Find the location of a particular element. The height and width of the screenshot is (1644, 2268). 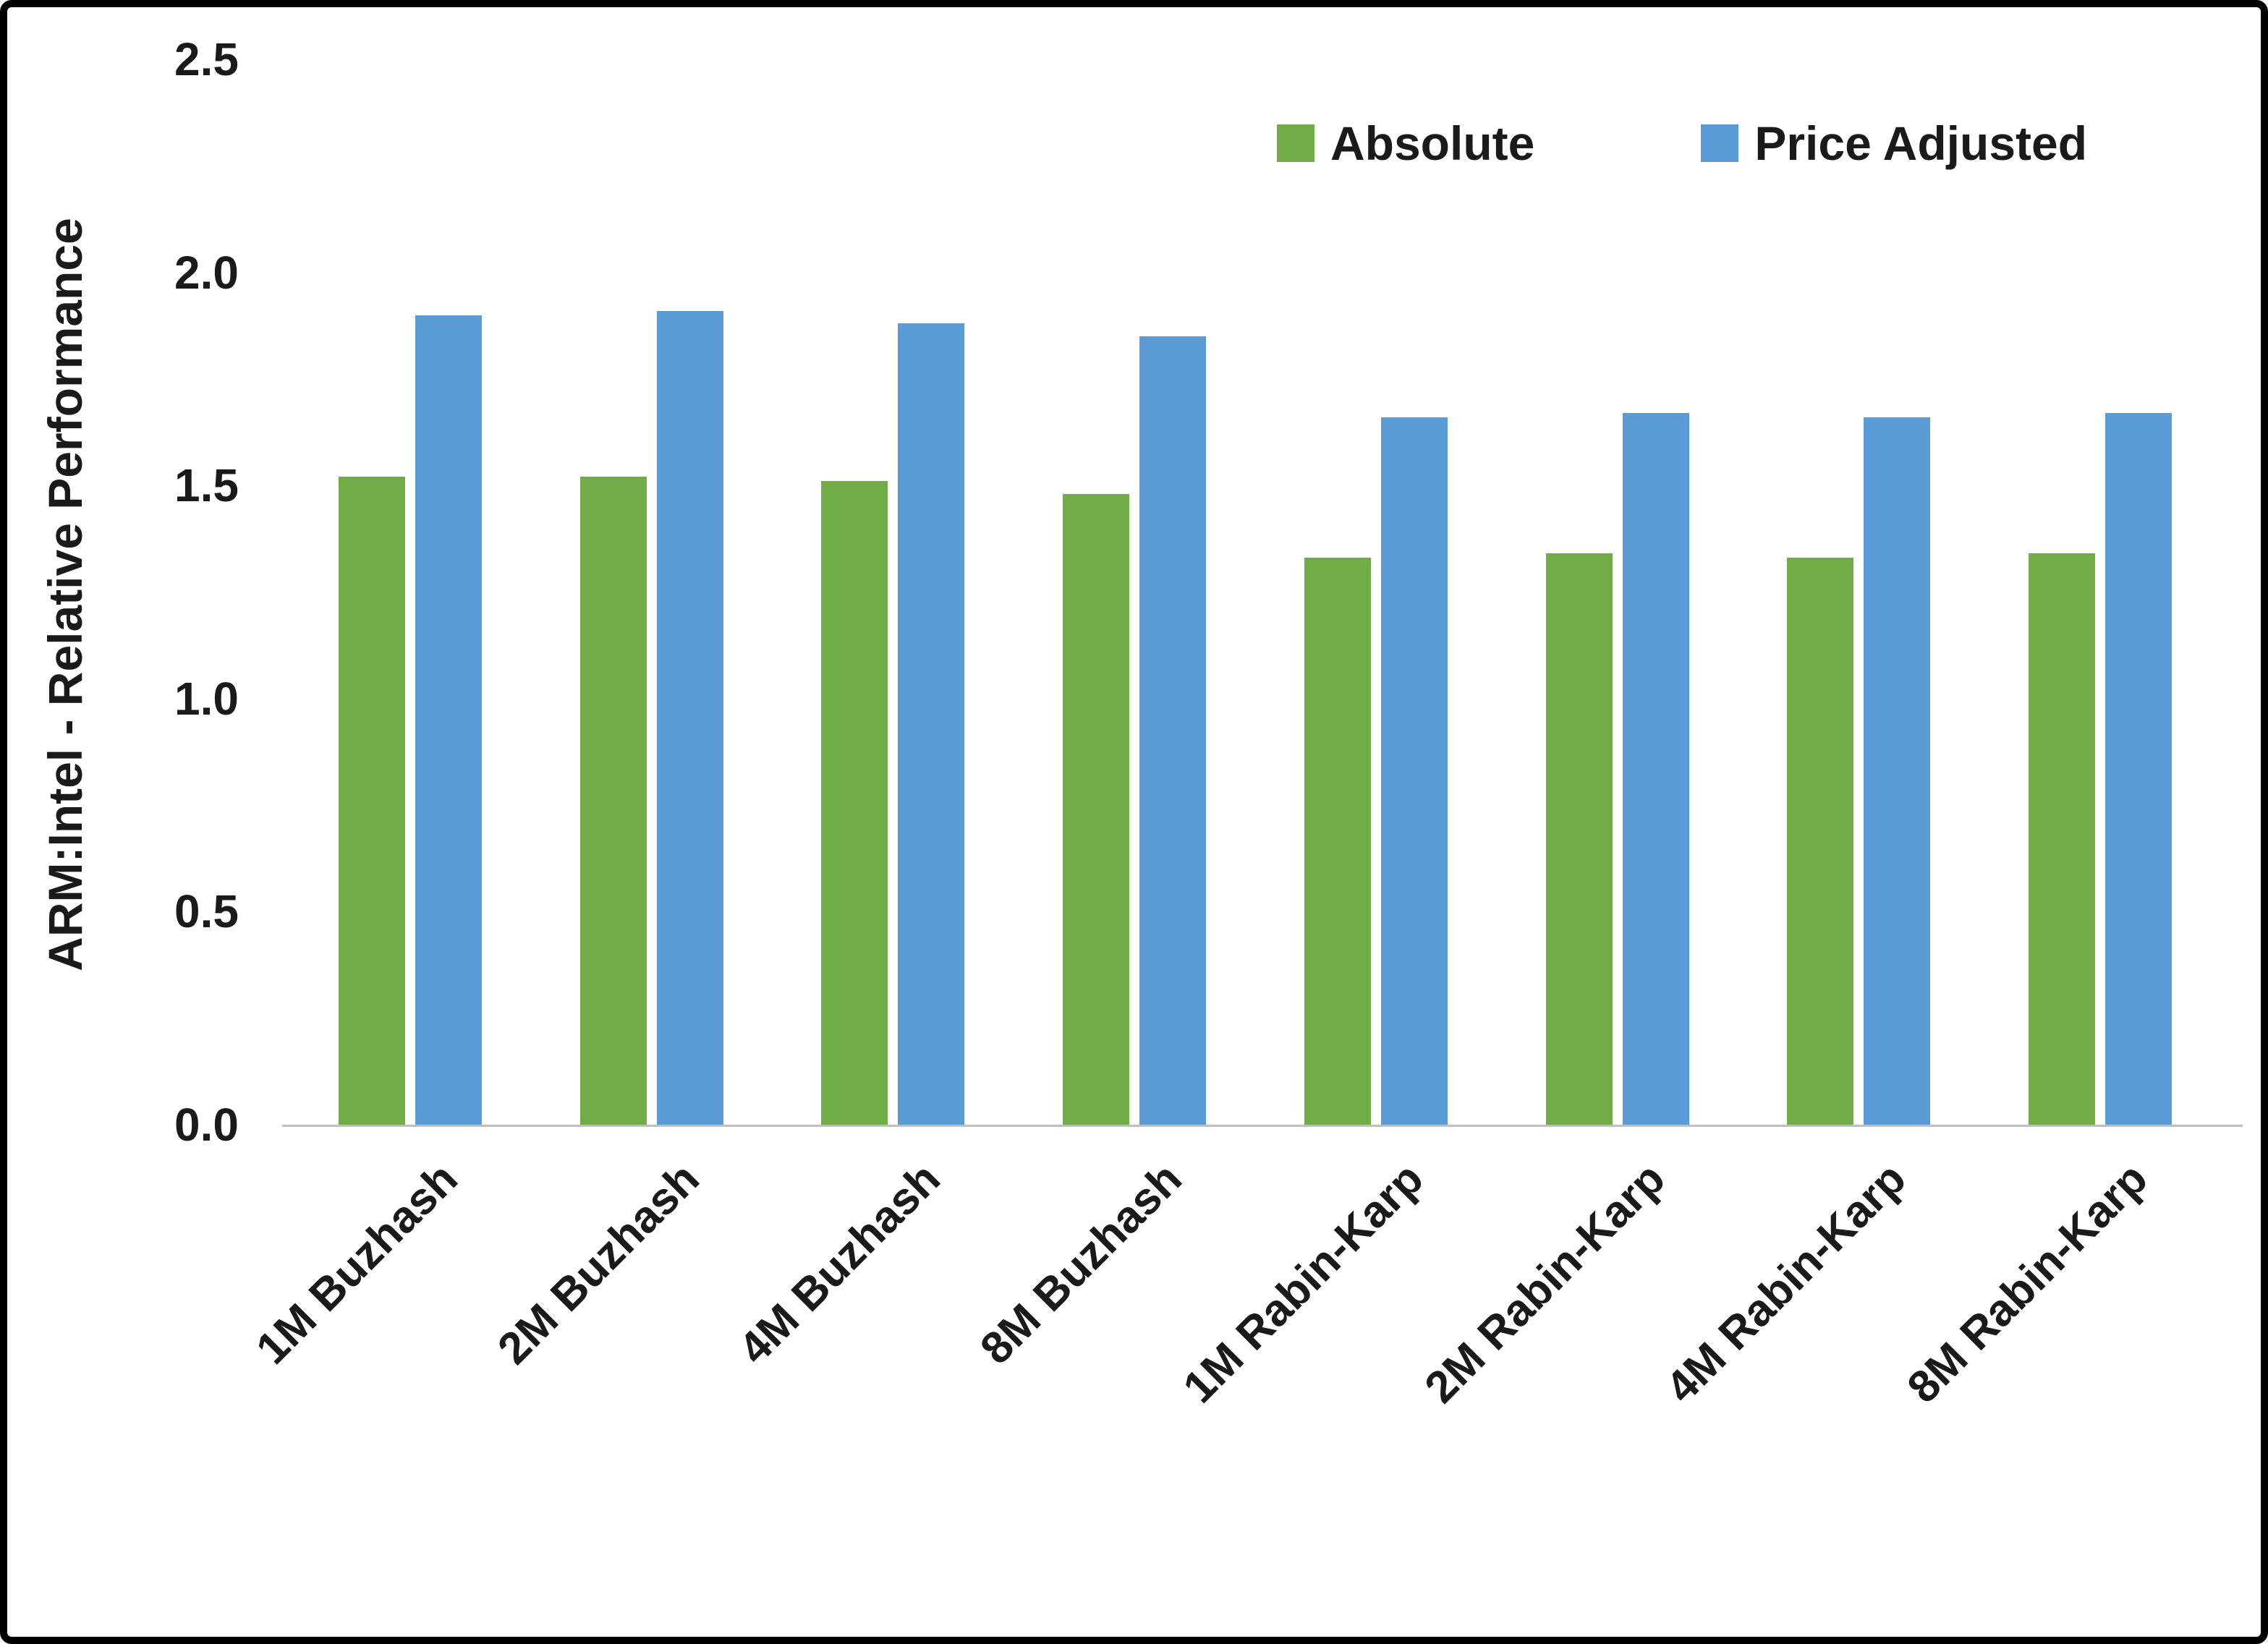

legend-item-absolute: Absolute is located at coordinates (1405, 143).